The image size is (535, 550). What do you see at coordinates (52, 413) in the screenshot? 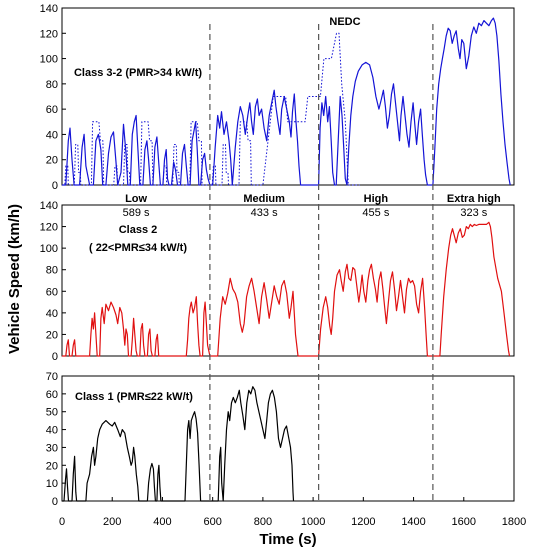
I see `y-tick-label: 50` at bounding box center [52, 413].